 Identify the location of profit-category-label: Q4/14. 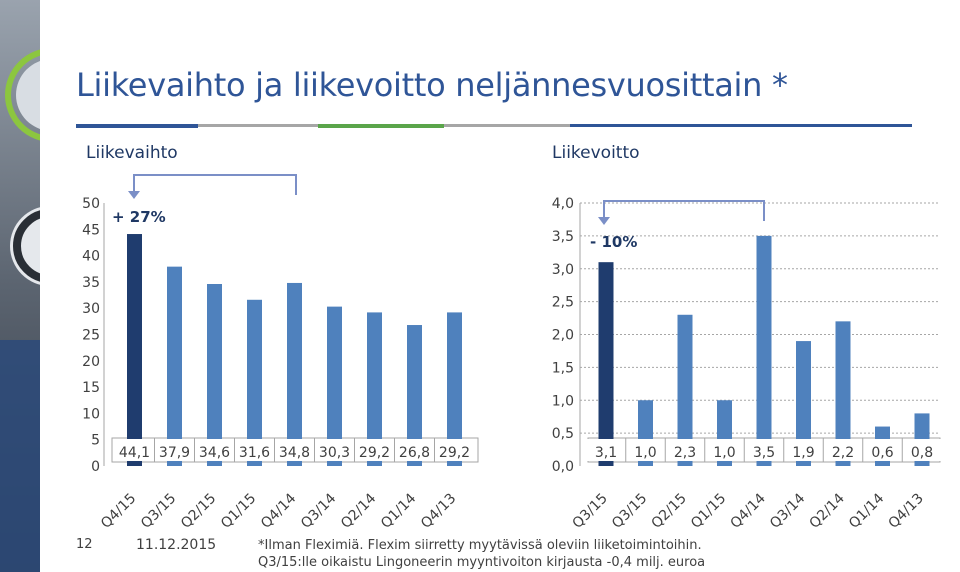
(747, 510).